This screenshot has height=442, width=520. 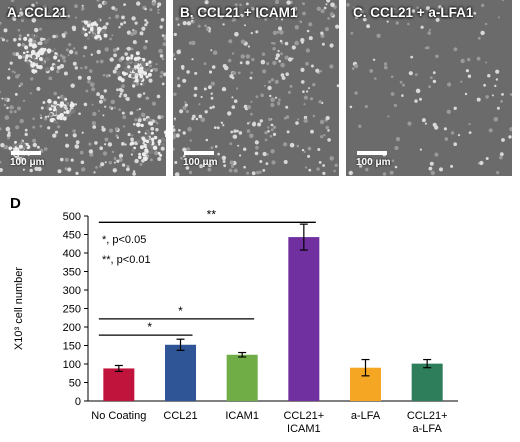 What do you see at coordinates (72, 273) in the screenshot?
I see `y-tick-label: 350` at bounding box center [72, 273].